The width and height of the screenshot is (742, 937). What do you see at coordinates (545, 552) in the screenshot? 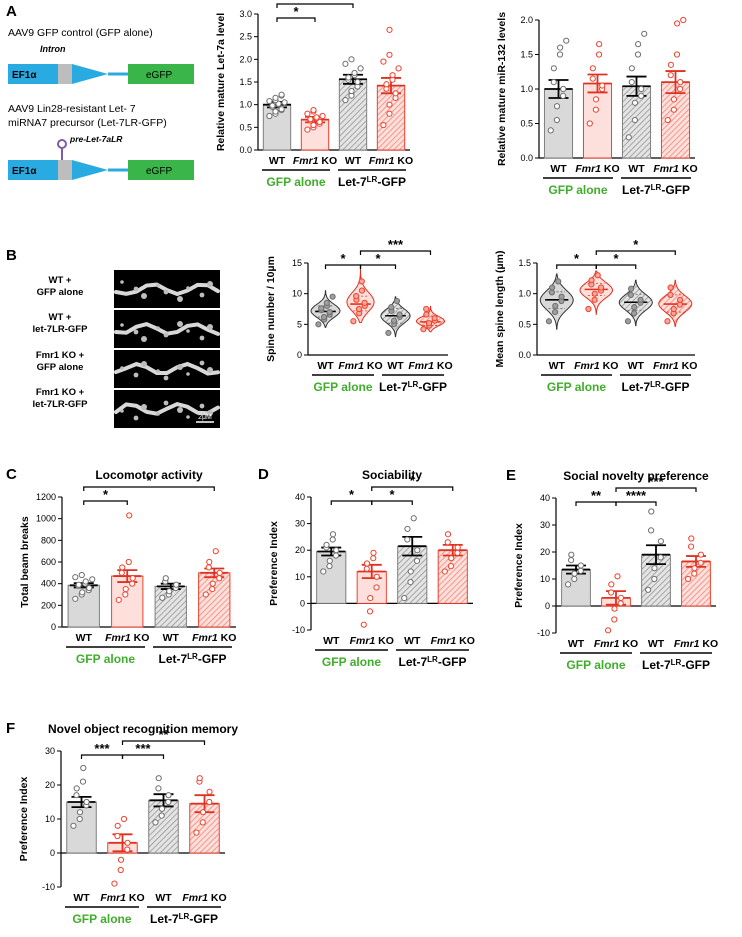
I see `y-tick-label: 20` at bounding box center [545, 552].